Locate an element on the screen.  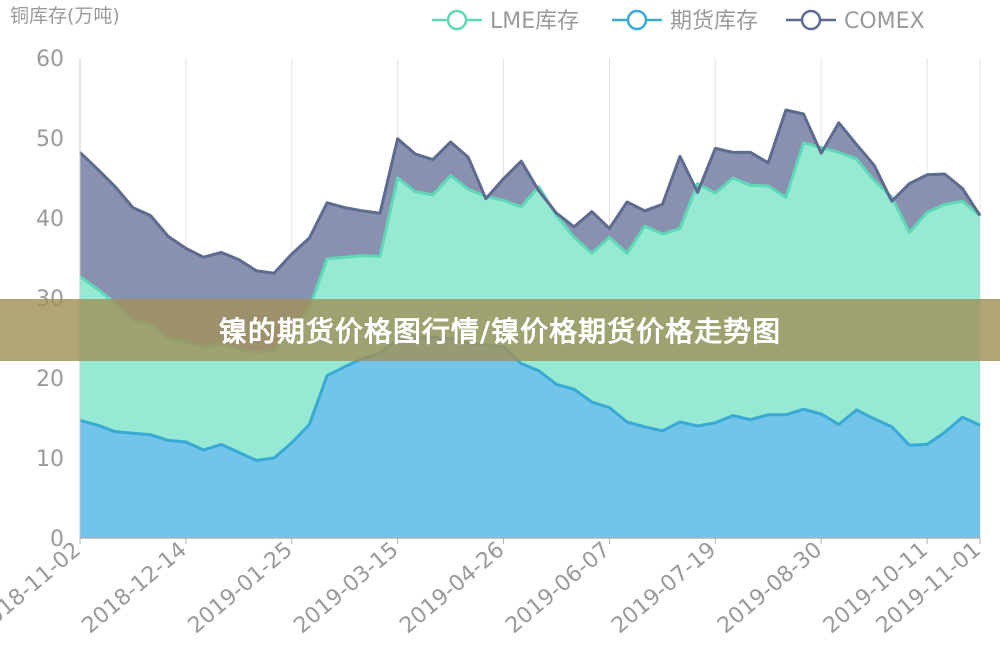
y-tick-label-2: 20 is located at coordinates (50, 379).